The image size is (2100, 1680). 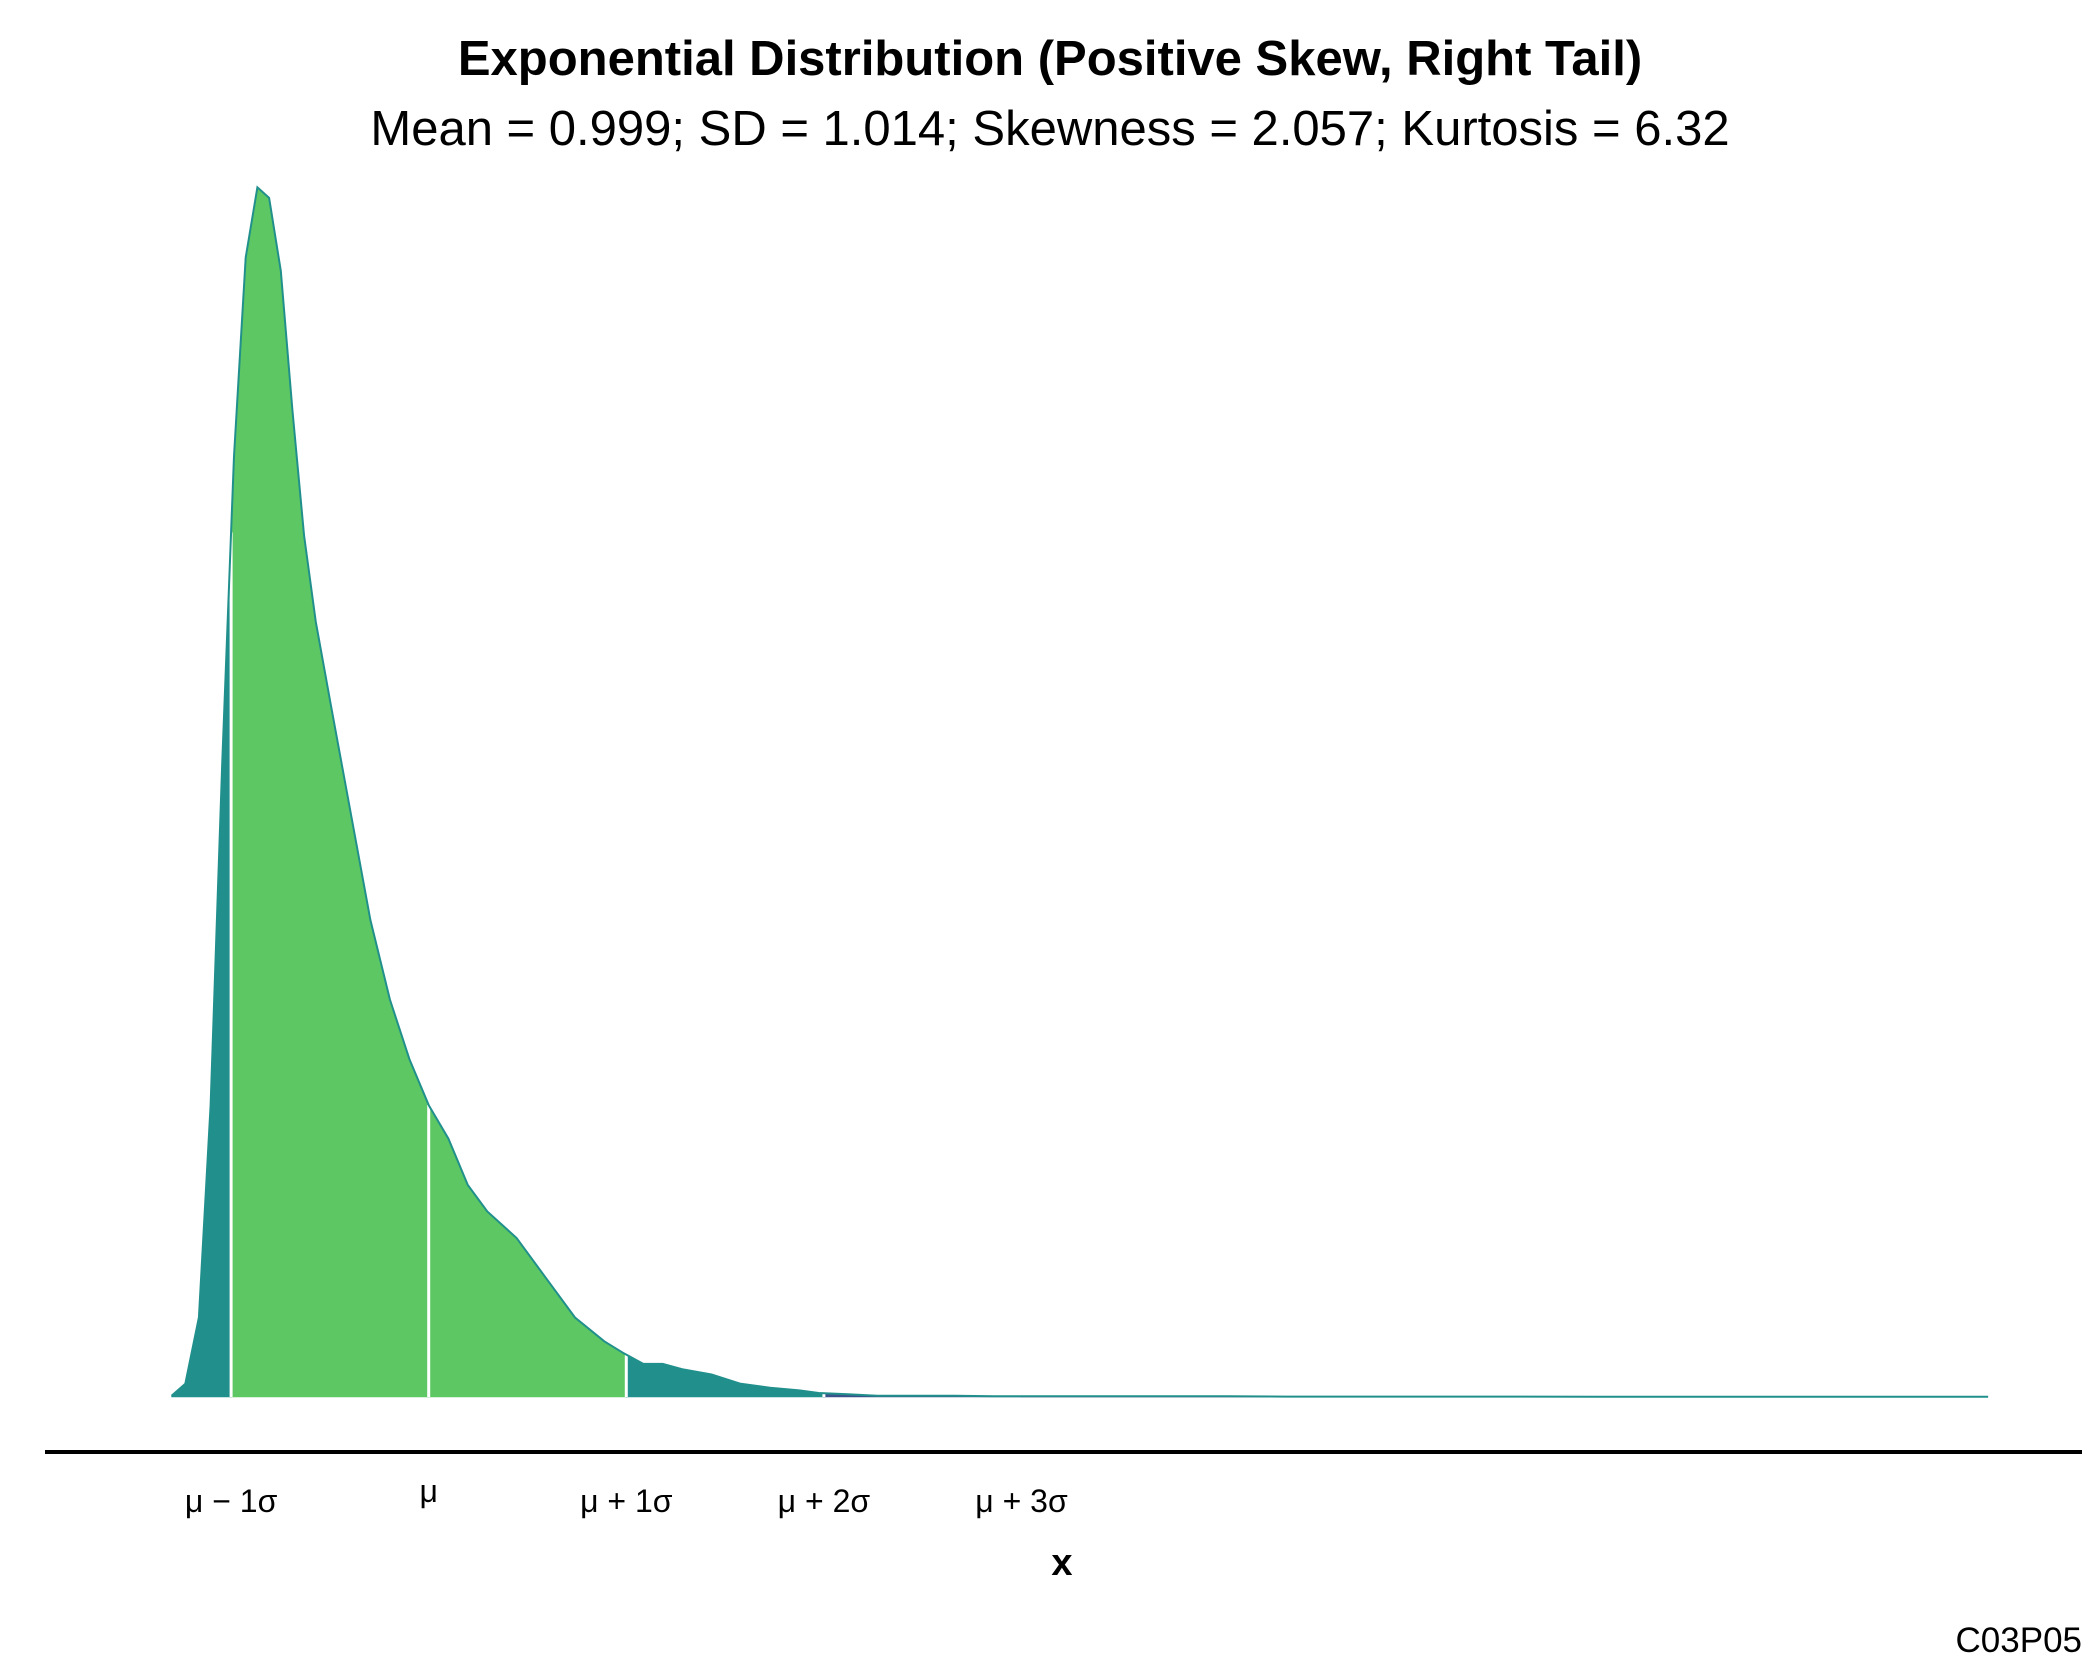 What do you see at coordinates (428, 1491) in the screenshot?
I see `x-tick-label-1: μ` at bounding box center [428, 1491].